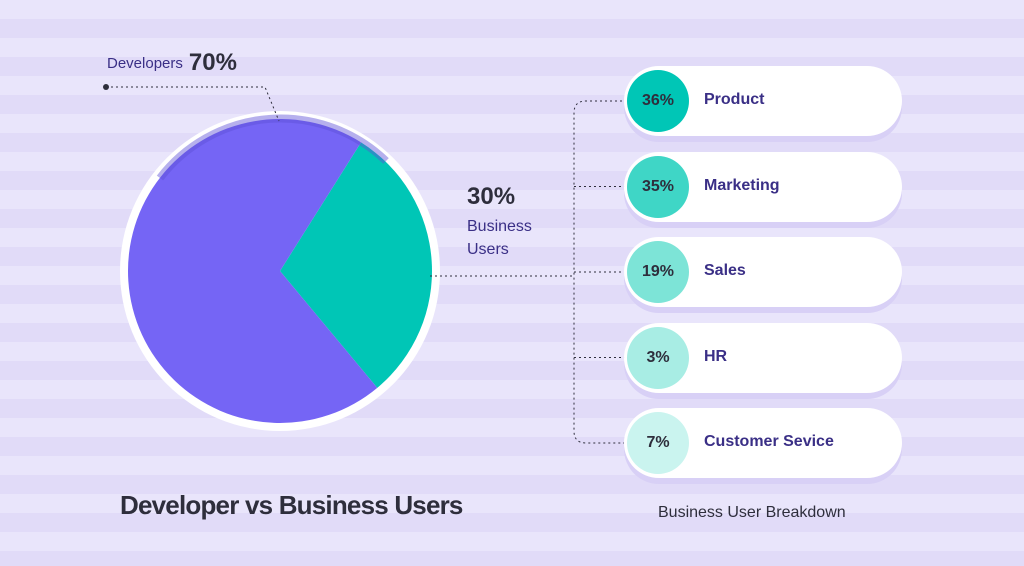  I want to click on breakdown-label: Product, so click(734, 99).